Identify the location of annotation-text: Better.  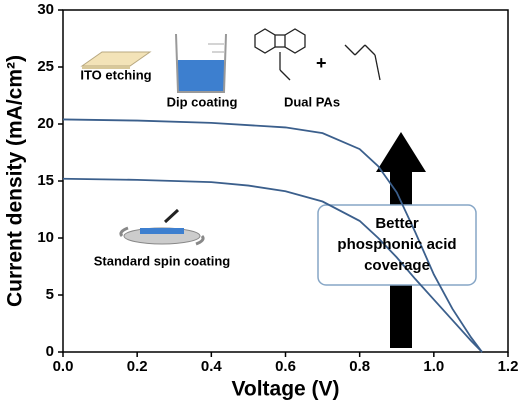
(397, 223).